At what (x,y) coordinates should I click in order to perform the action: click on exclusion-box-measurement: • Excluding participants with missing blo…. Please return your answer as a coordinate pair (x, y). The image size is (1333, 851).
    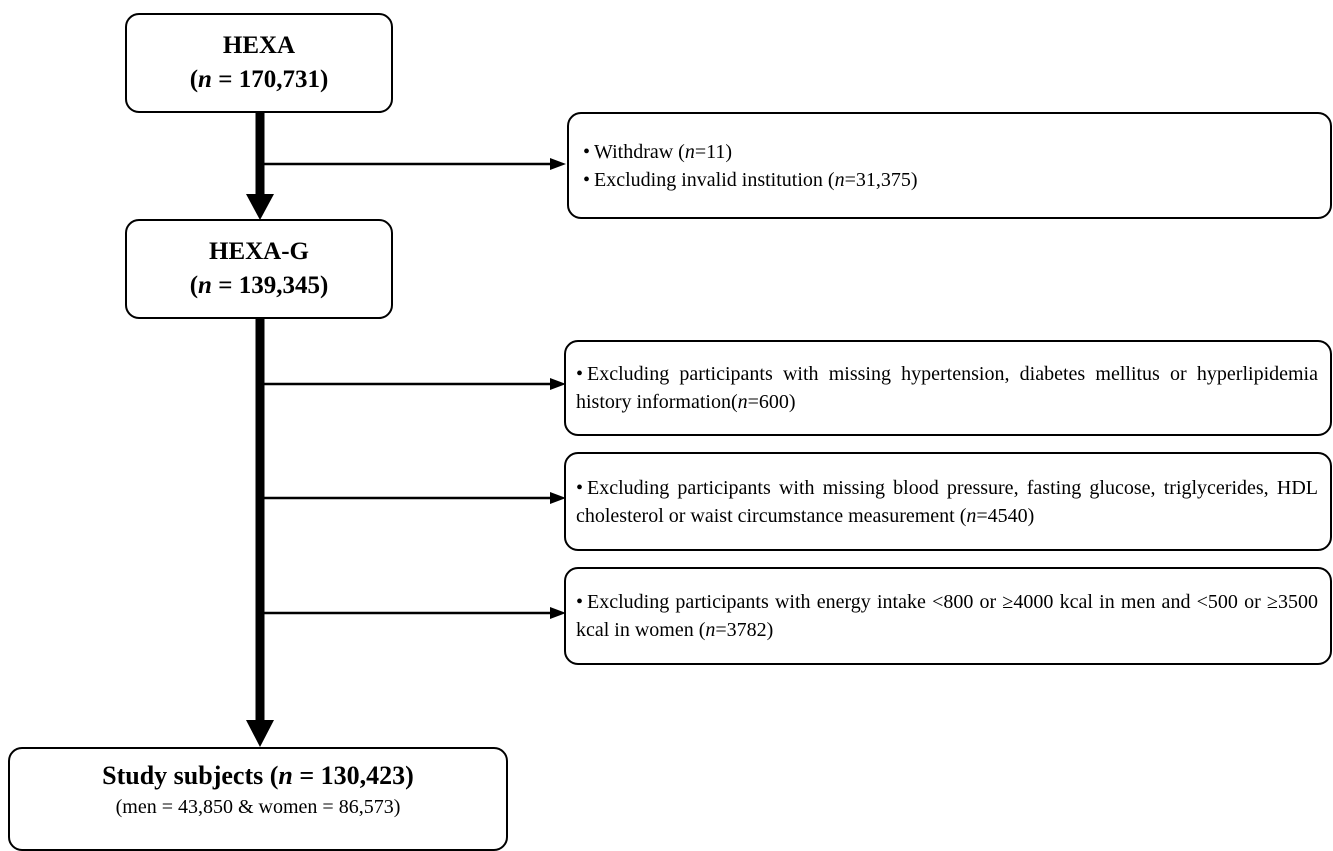
    Looking at the image, I should click on (948, 501).